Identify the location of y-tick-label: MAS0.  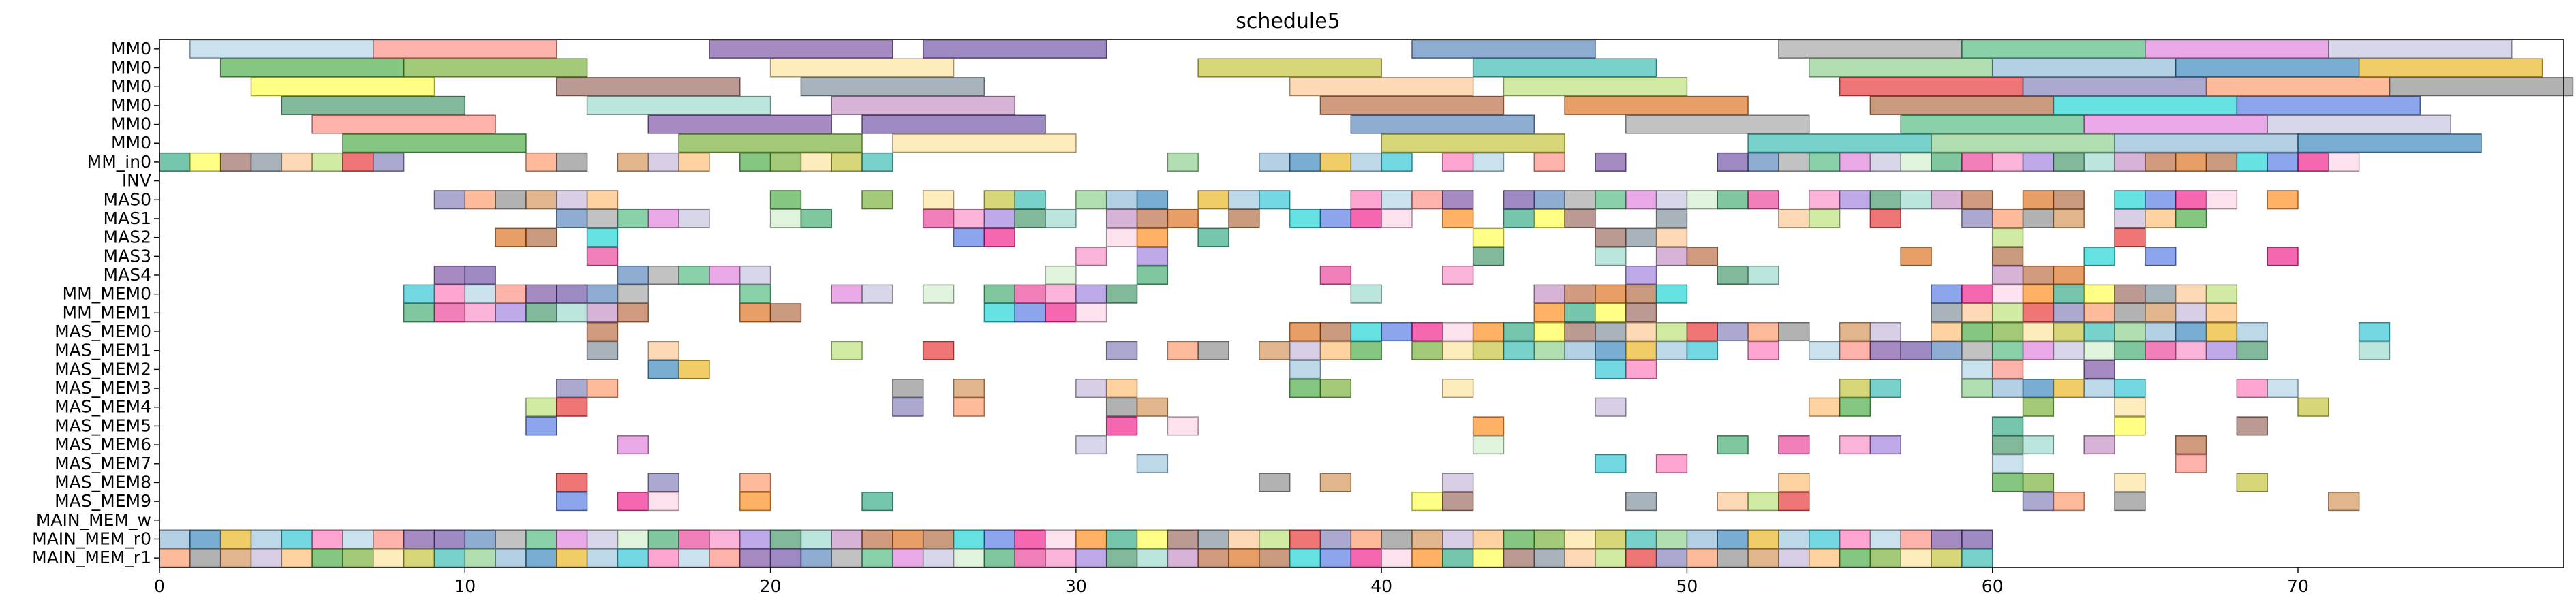
(128, 199).